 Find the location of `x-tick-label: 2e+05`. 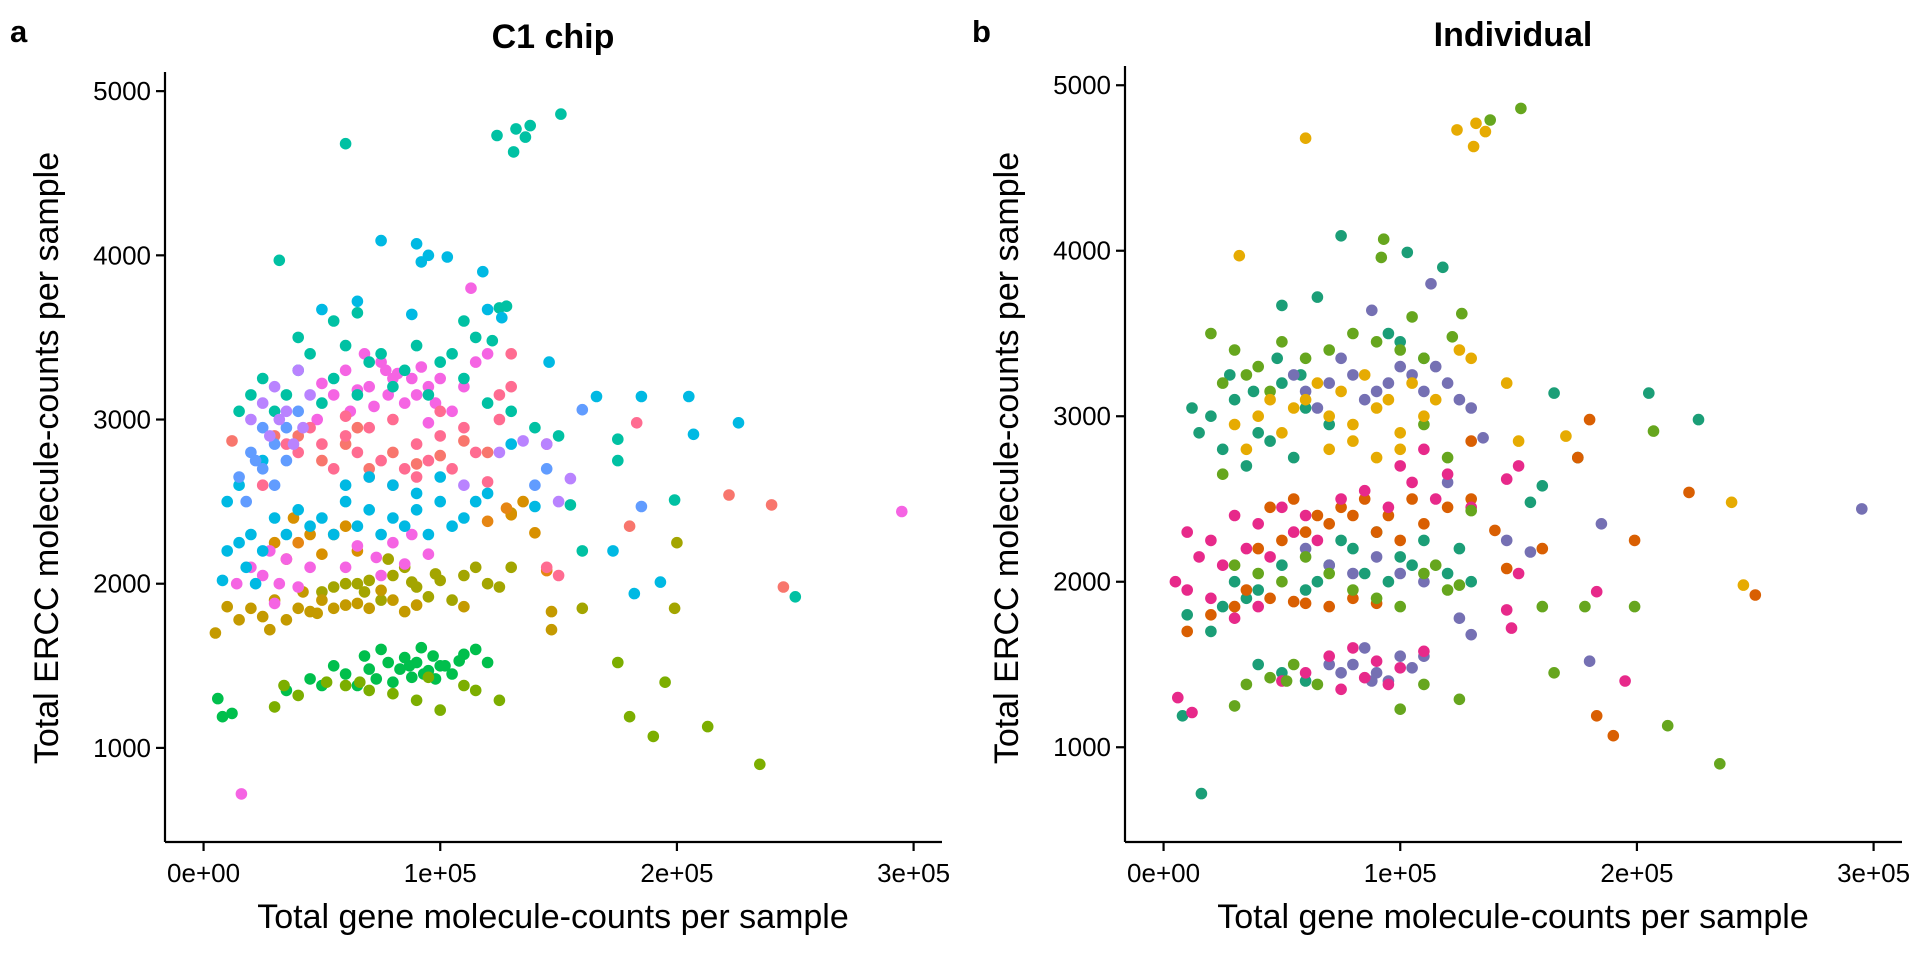

x-tick-label: 2e+05 is located at coordinates (1636, 873).